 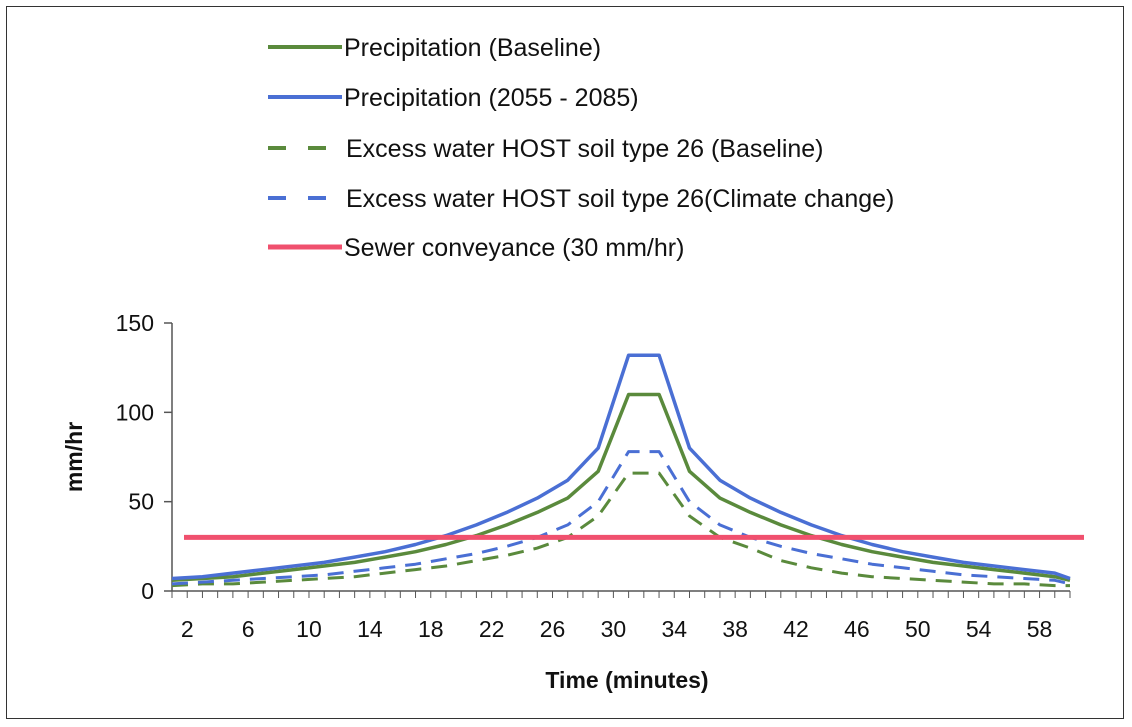 What do you see at coordinates (492, 629) in the screenshot?
I see `x-tick-label: 22` at bounding box center [492, 629].